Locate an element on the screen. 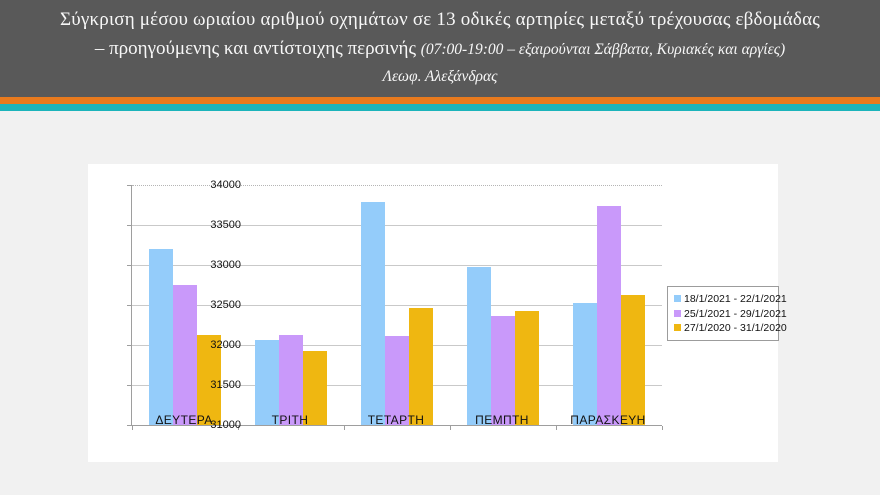 This screenshot has width=880, height=495. bar-group-ΠΑΡΑΣΚΕΥΗ is located at coordinates (609, 305).